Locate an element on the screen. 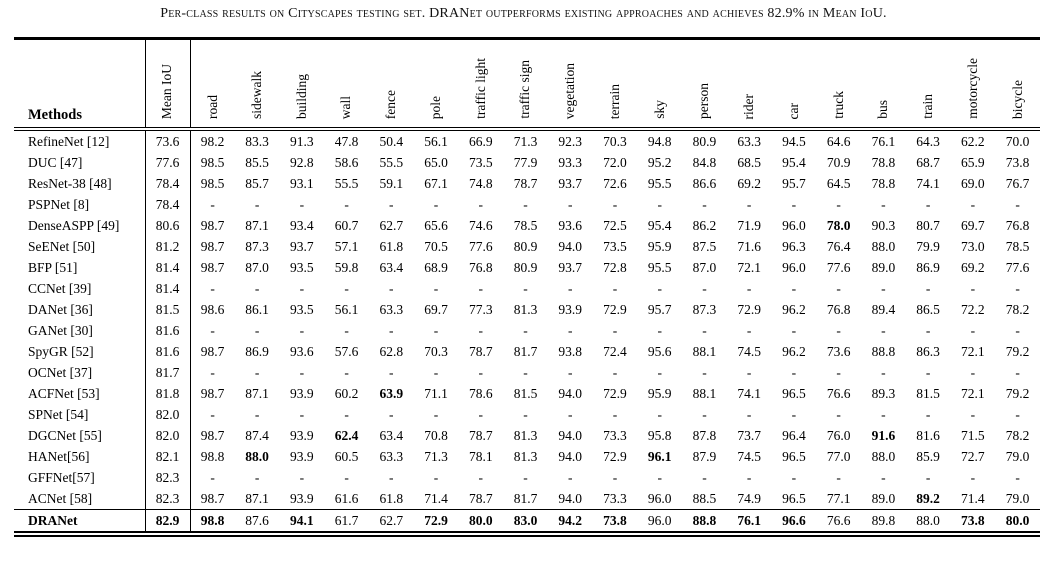  cell-person: 84.8 is located at coordinates (704, 162).